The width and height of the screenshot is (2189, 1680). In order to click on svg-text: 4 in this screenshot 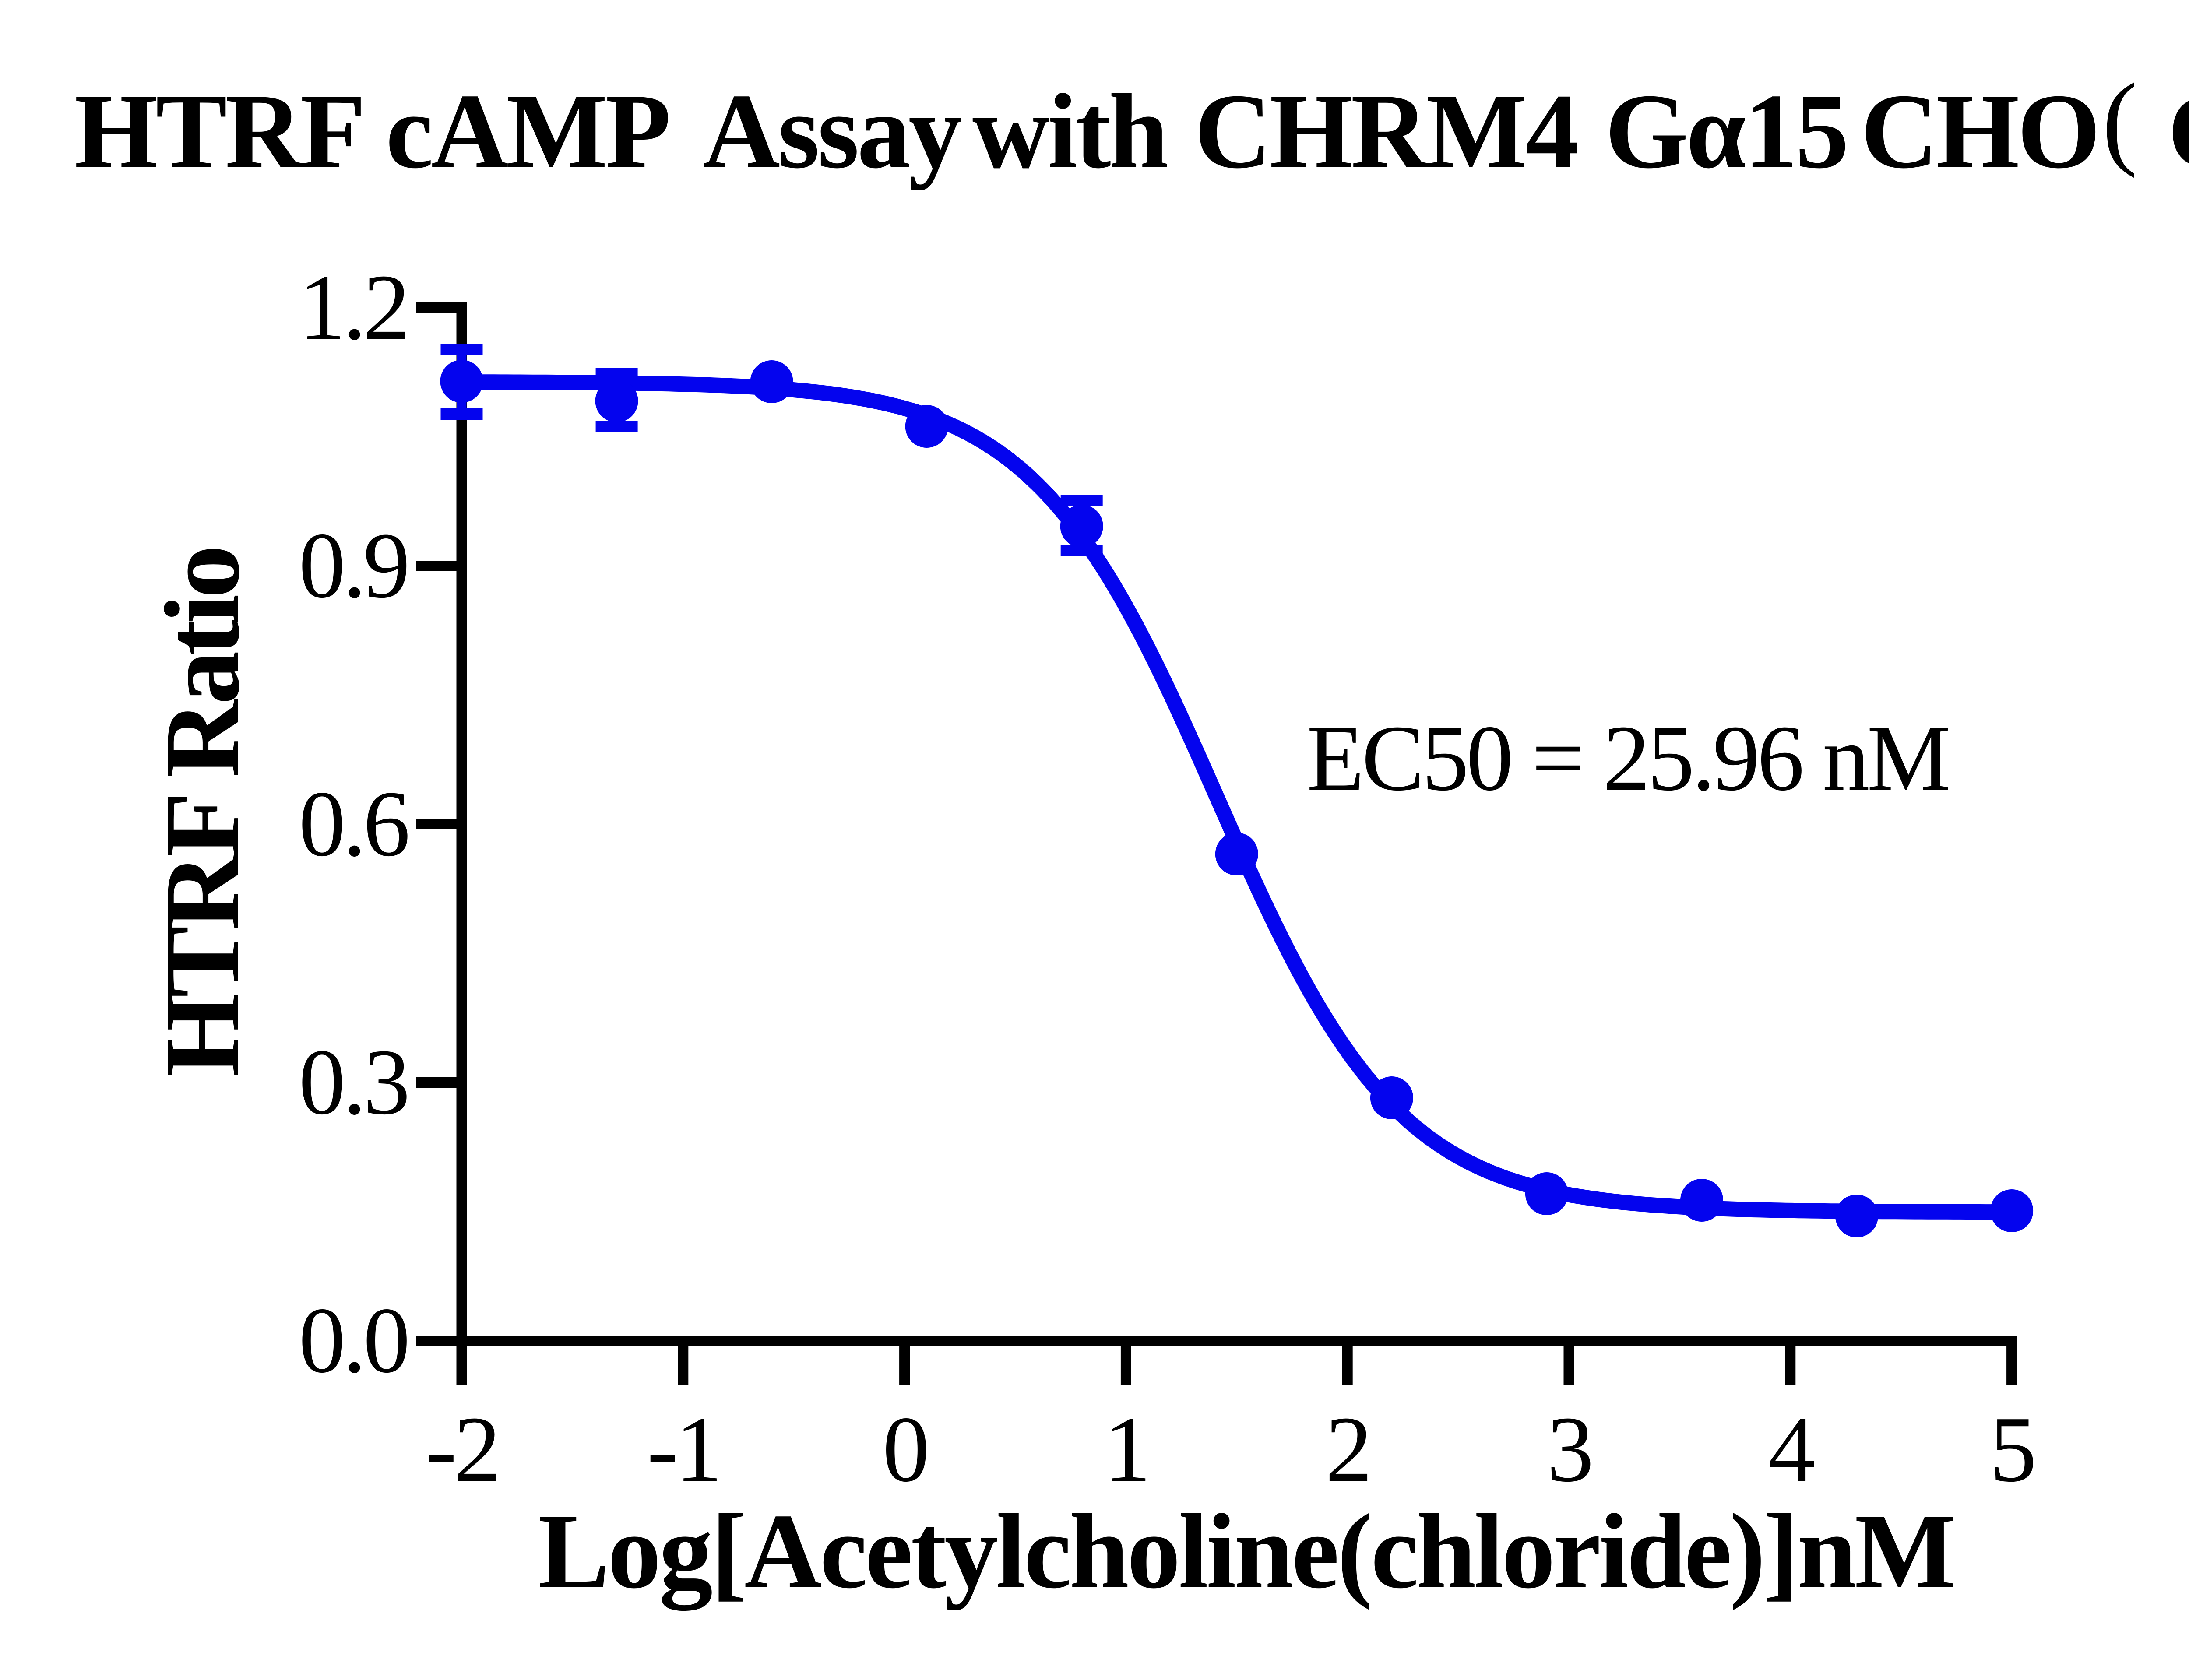, I will do `click(1791, 1449)`.